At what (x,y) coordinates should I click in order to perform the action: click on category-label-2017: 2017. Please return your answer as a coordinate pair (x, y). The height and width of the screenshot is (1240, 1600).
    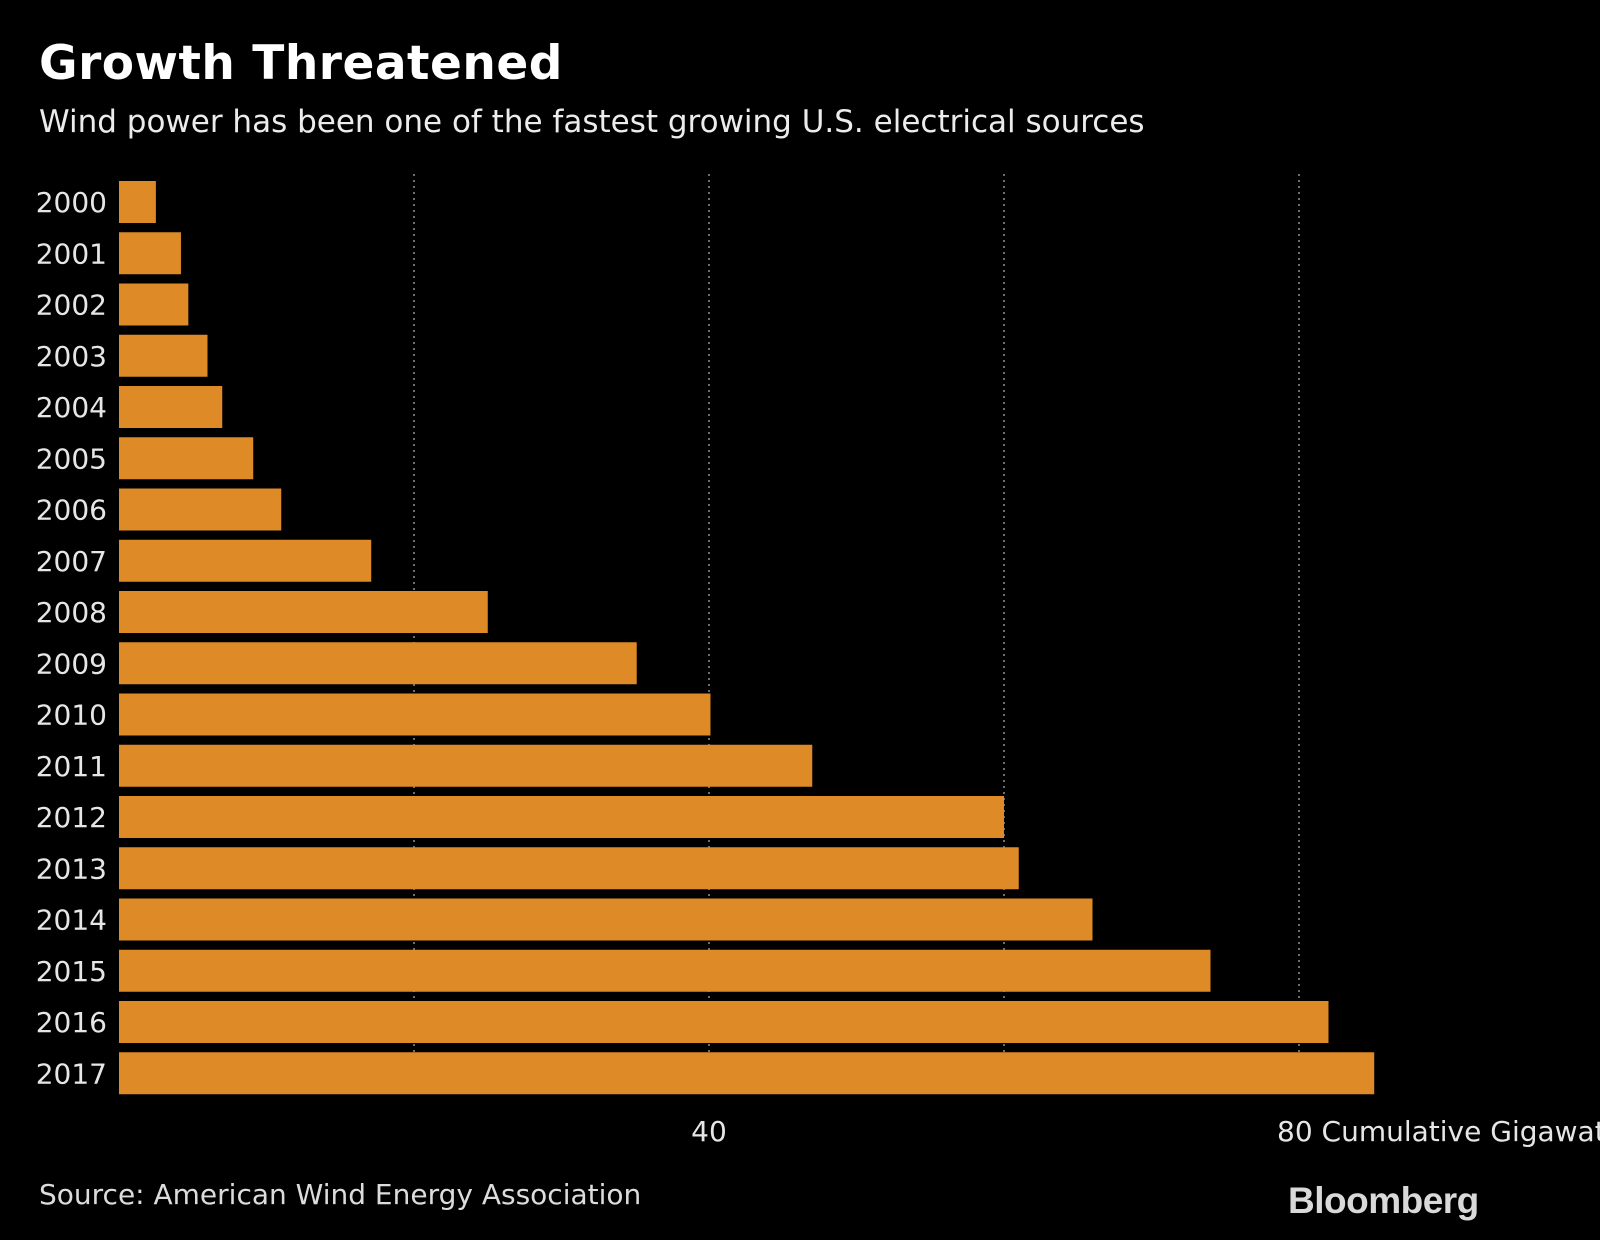
    Looking at the image, I should click on (71, 1073).